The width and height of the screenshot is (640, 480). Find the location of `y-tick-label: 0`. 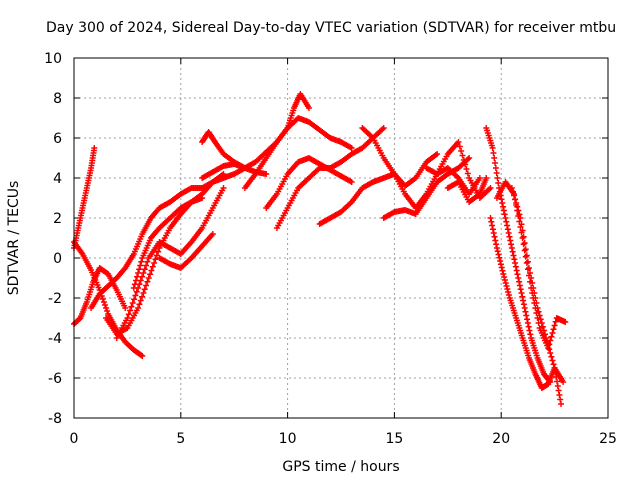

y-tick-label: 0 is located at coordinates (57, 259).